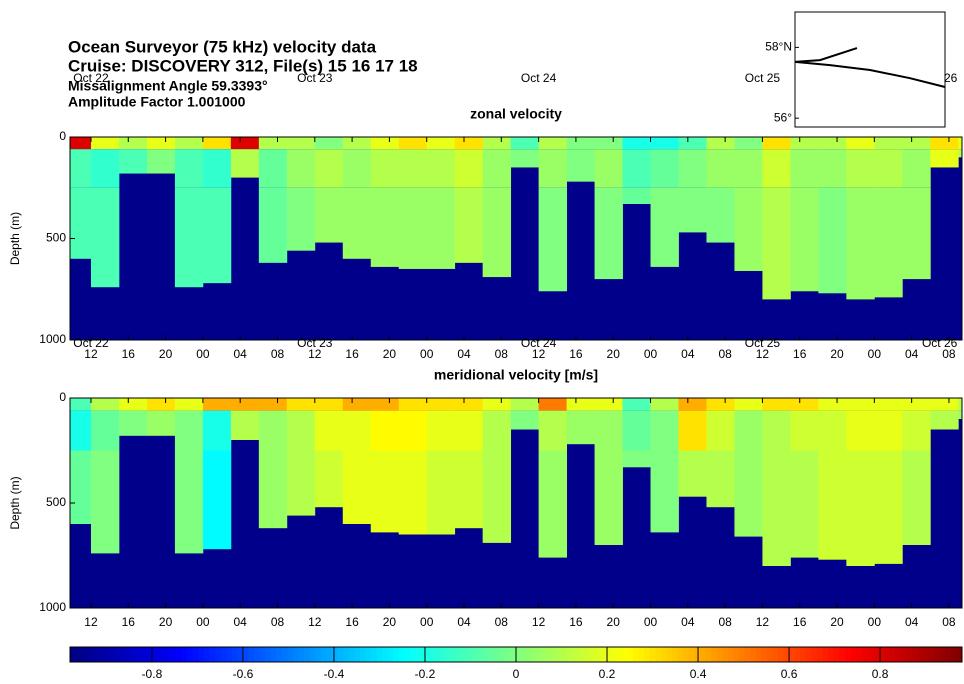 The height and width of the screenshot is (684, 964). What do you see at coordinates (875, 622) in the screenshot?
I see `x-tick-label: 00` at bounding box center [875, 622].